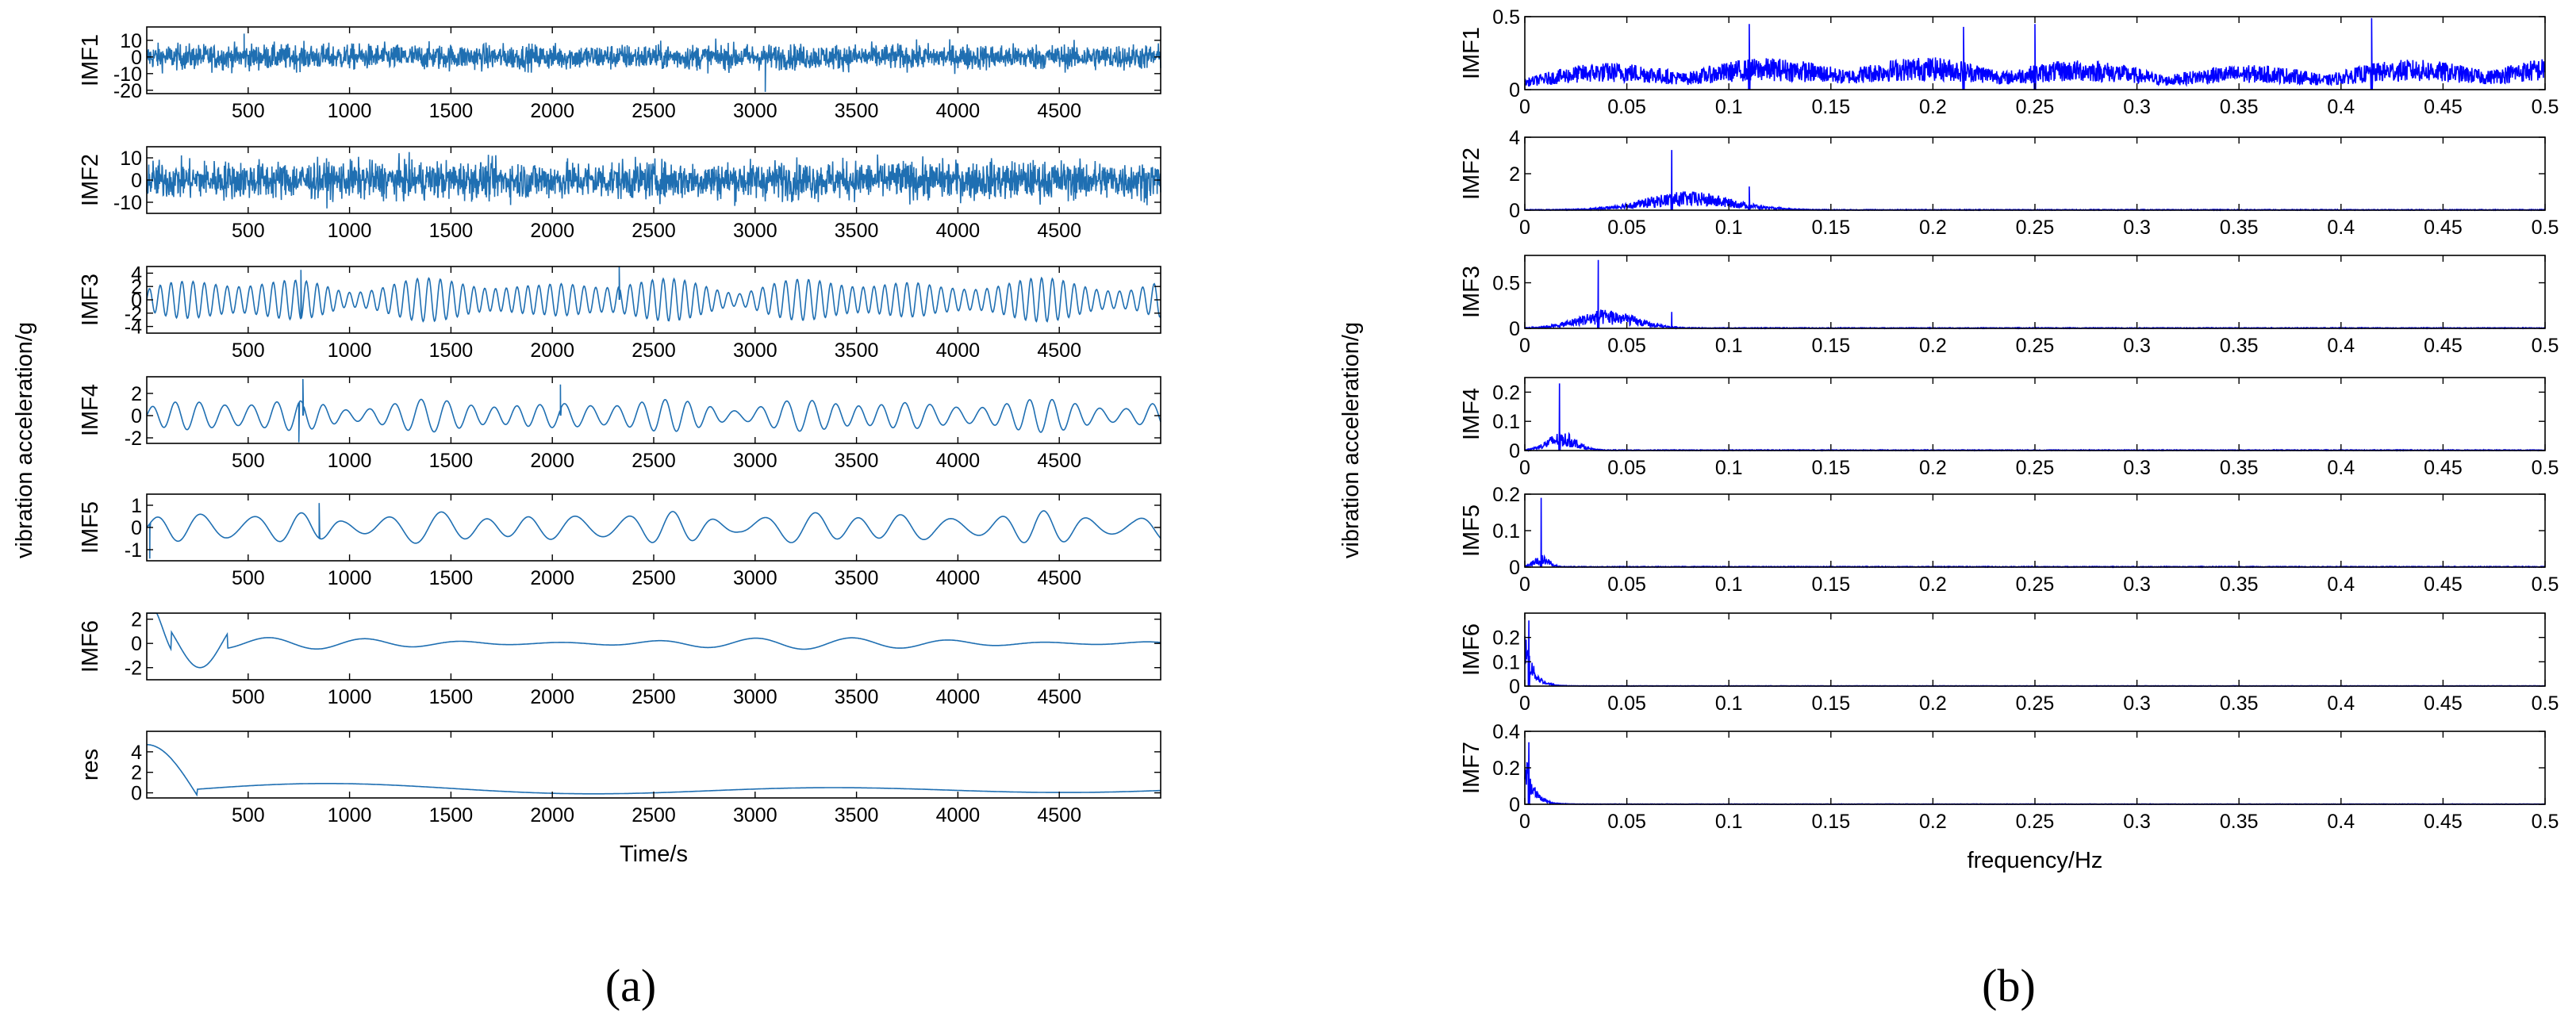  I want to click on x-axis-title: frequency/Hz, so click(2035, 860).